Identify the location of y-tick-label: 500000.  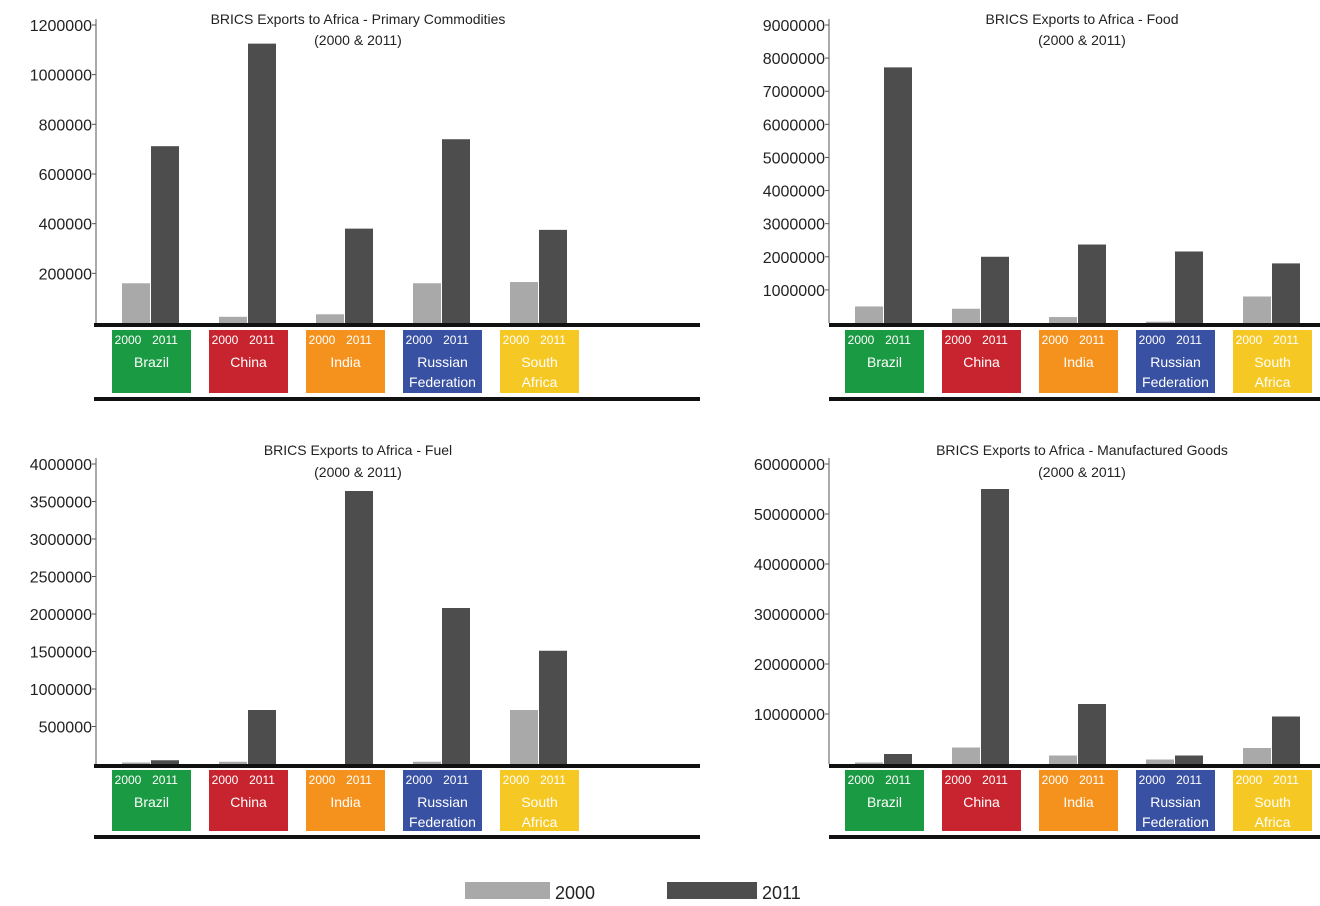
(65, 728).